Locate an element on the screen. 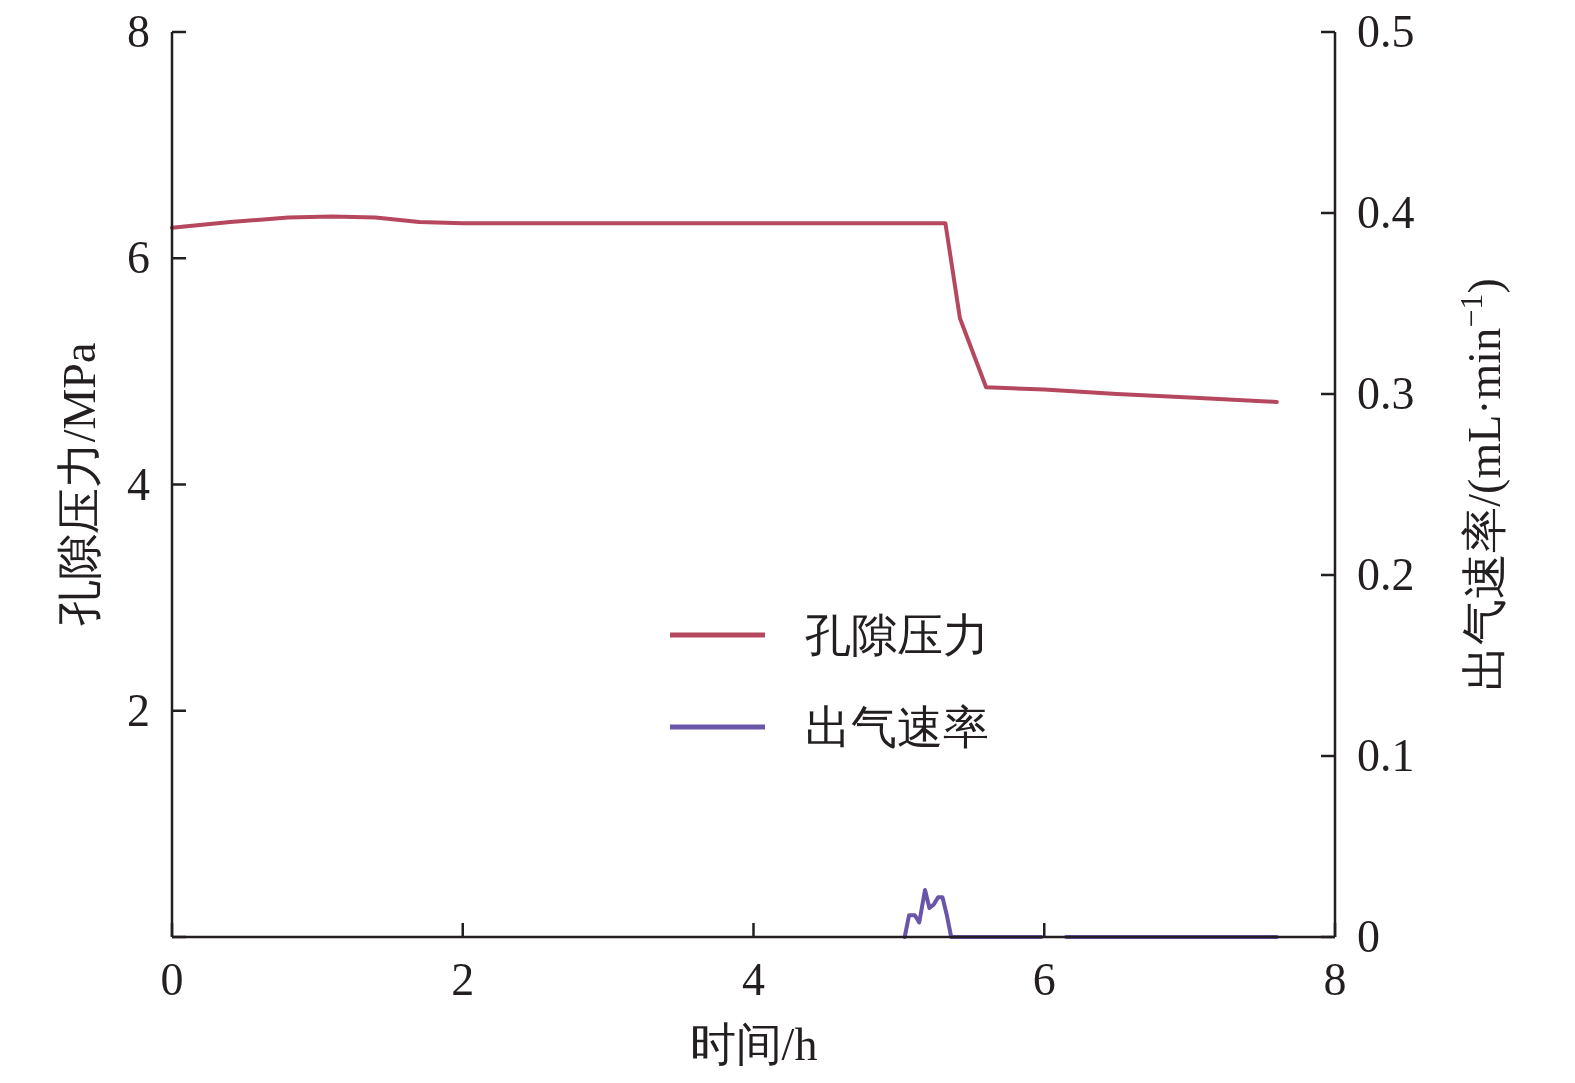 The image size is (1575, 1083). x-tick-label: 4 is located at coordinates (753, 979).